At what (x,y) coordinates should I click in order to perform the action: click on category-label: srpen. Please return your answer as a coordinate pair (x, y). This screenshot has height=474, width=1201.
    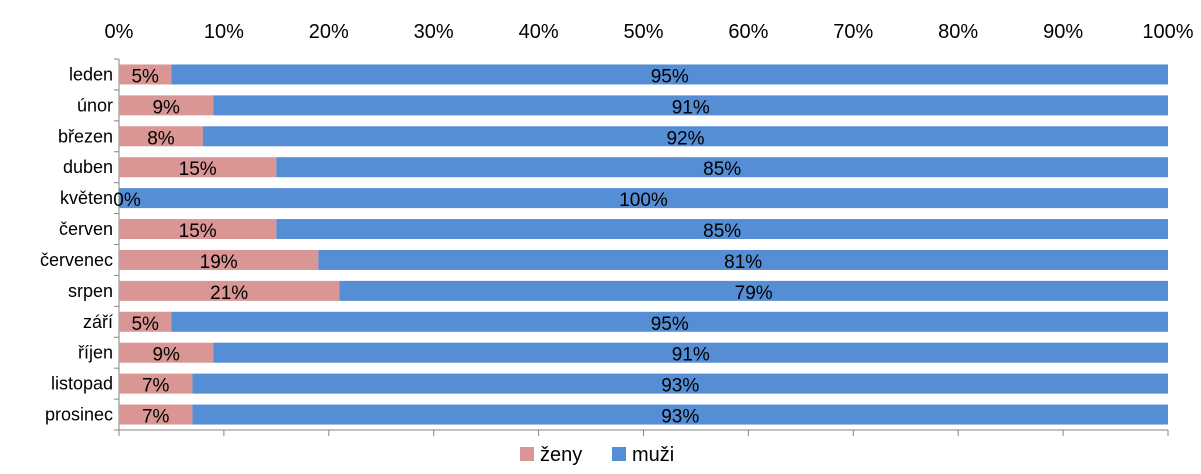
    Looking at the image, I should click on (90, 291).